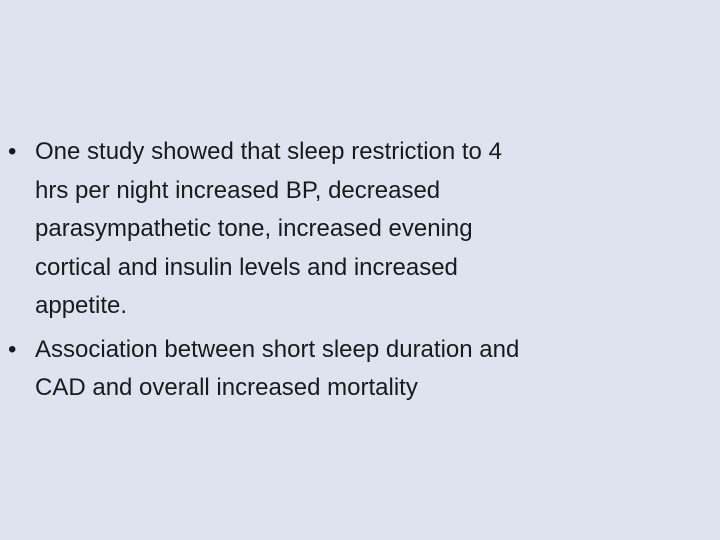 The width and height of the screenshot is (720, 540). Describe the element at coordinates (238, 190) in the screenshot. I see `bullet-text: hrs per night increased BP, decreased` at that location.